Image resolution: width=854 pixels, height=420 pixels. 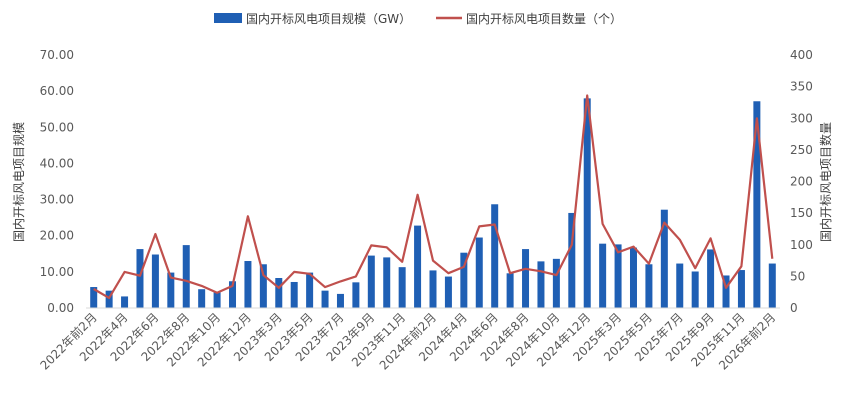 What do you see at coordinates (57, 236) in the screenshot?
I see `y-left-tick-label: 20.00` at bounding box center [57, 236].